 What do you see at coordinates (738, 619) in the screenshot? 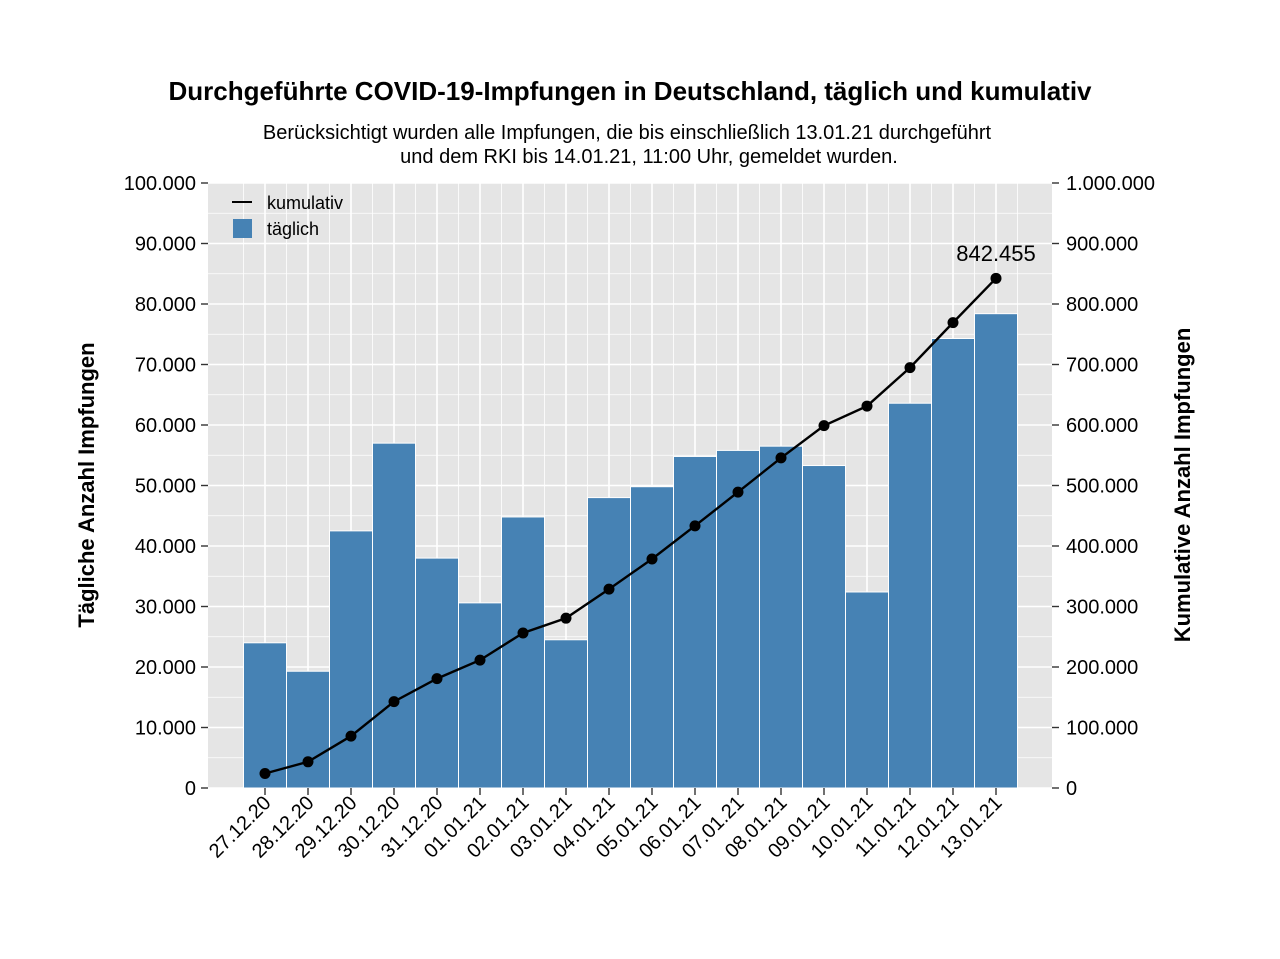
I see `bar-07.01.21` at bounding box center [738, 619].